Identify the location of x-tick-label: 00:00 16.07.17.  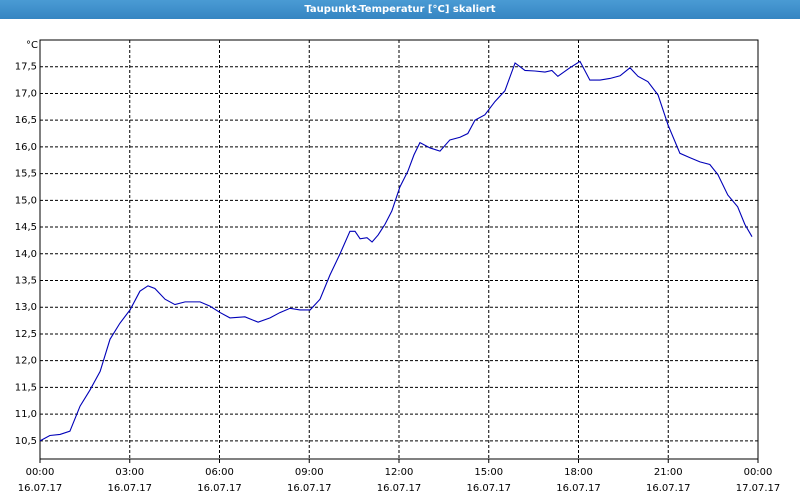
(40, 480).